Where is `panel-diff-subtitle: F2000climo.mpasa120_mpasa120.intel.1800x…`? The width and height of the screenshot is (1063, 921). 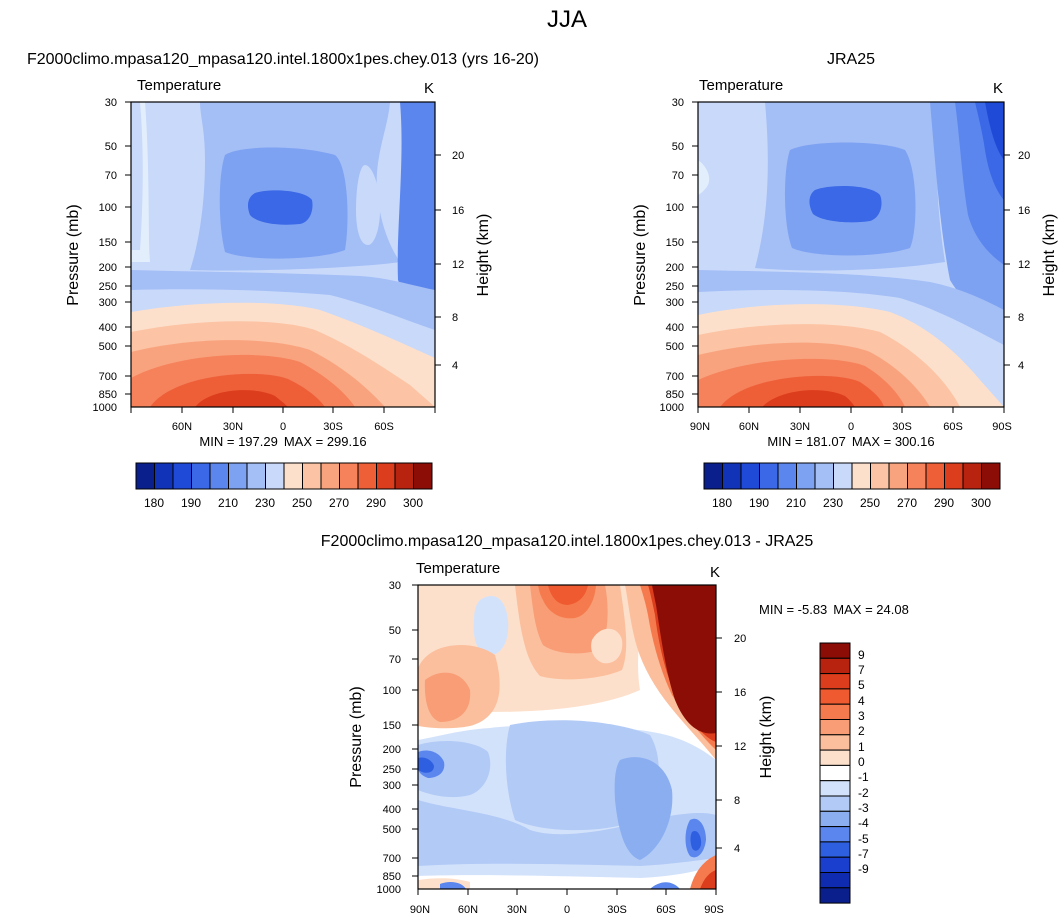 panel-diff-subtitle: F2000climo.mpasa120_mpasa120.intel.1800x… is located at coordinates (567, 541).